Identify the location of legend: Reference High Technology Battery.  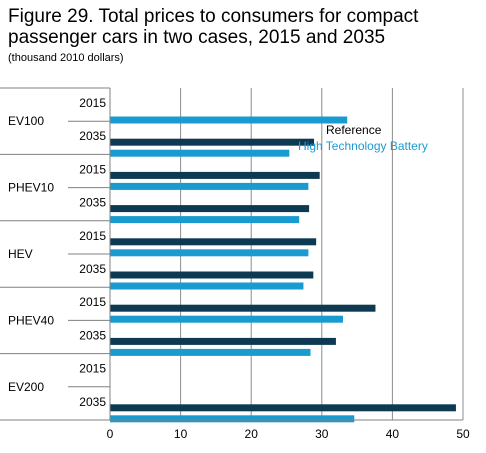
(363, 138).